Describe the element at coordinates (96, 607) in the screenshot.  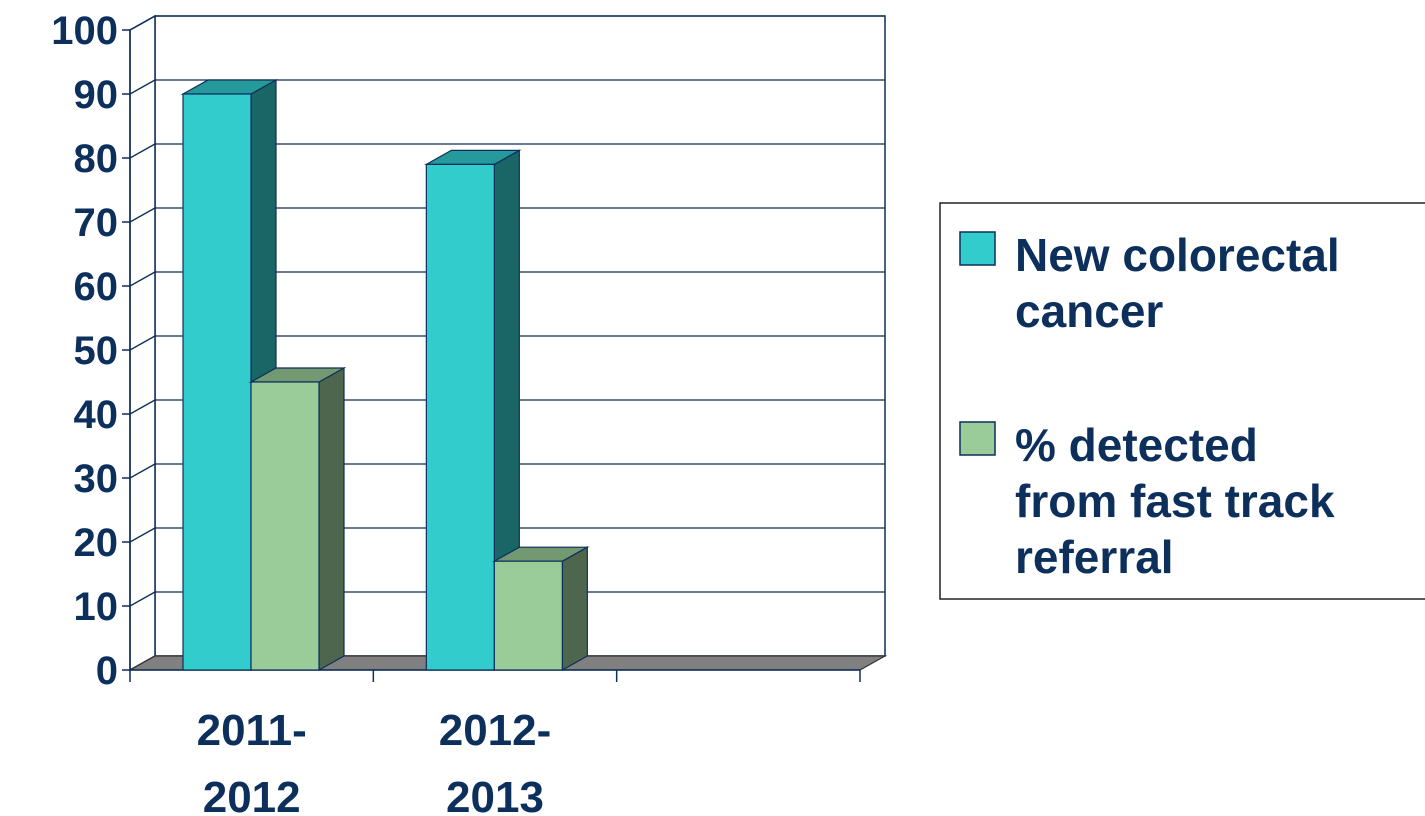
I see `y-tick-label: 10` at that location.